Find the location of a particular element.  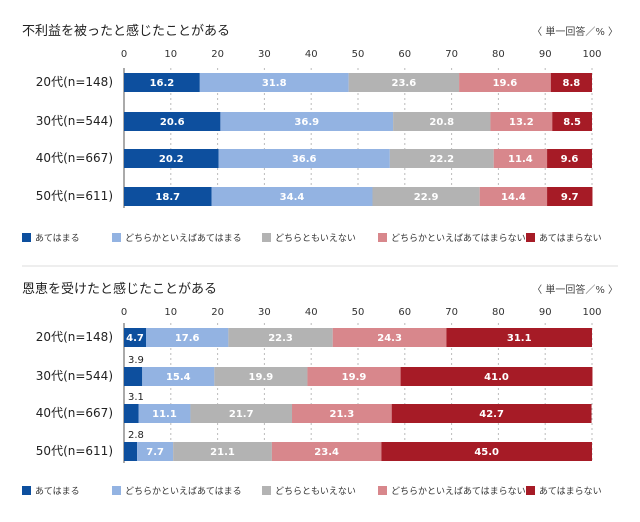

data-label: 7.7 is located at coordinates (155, 452).